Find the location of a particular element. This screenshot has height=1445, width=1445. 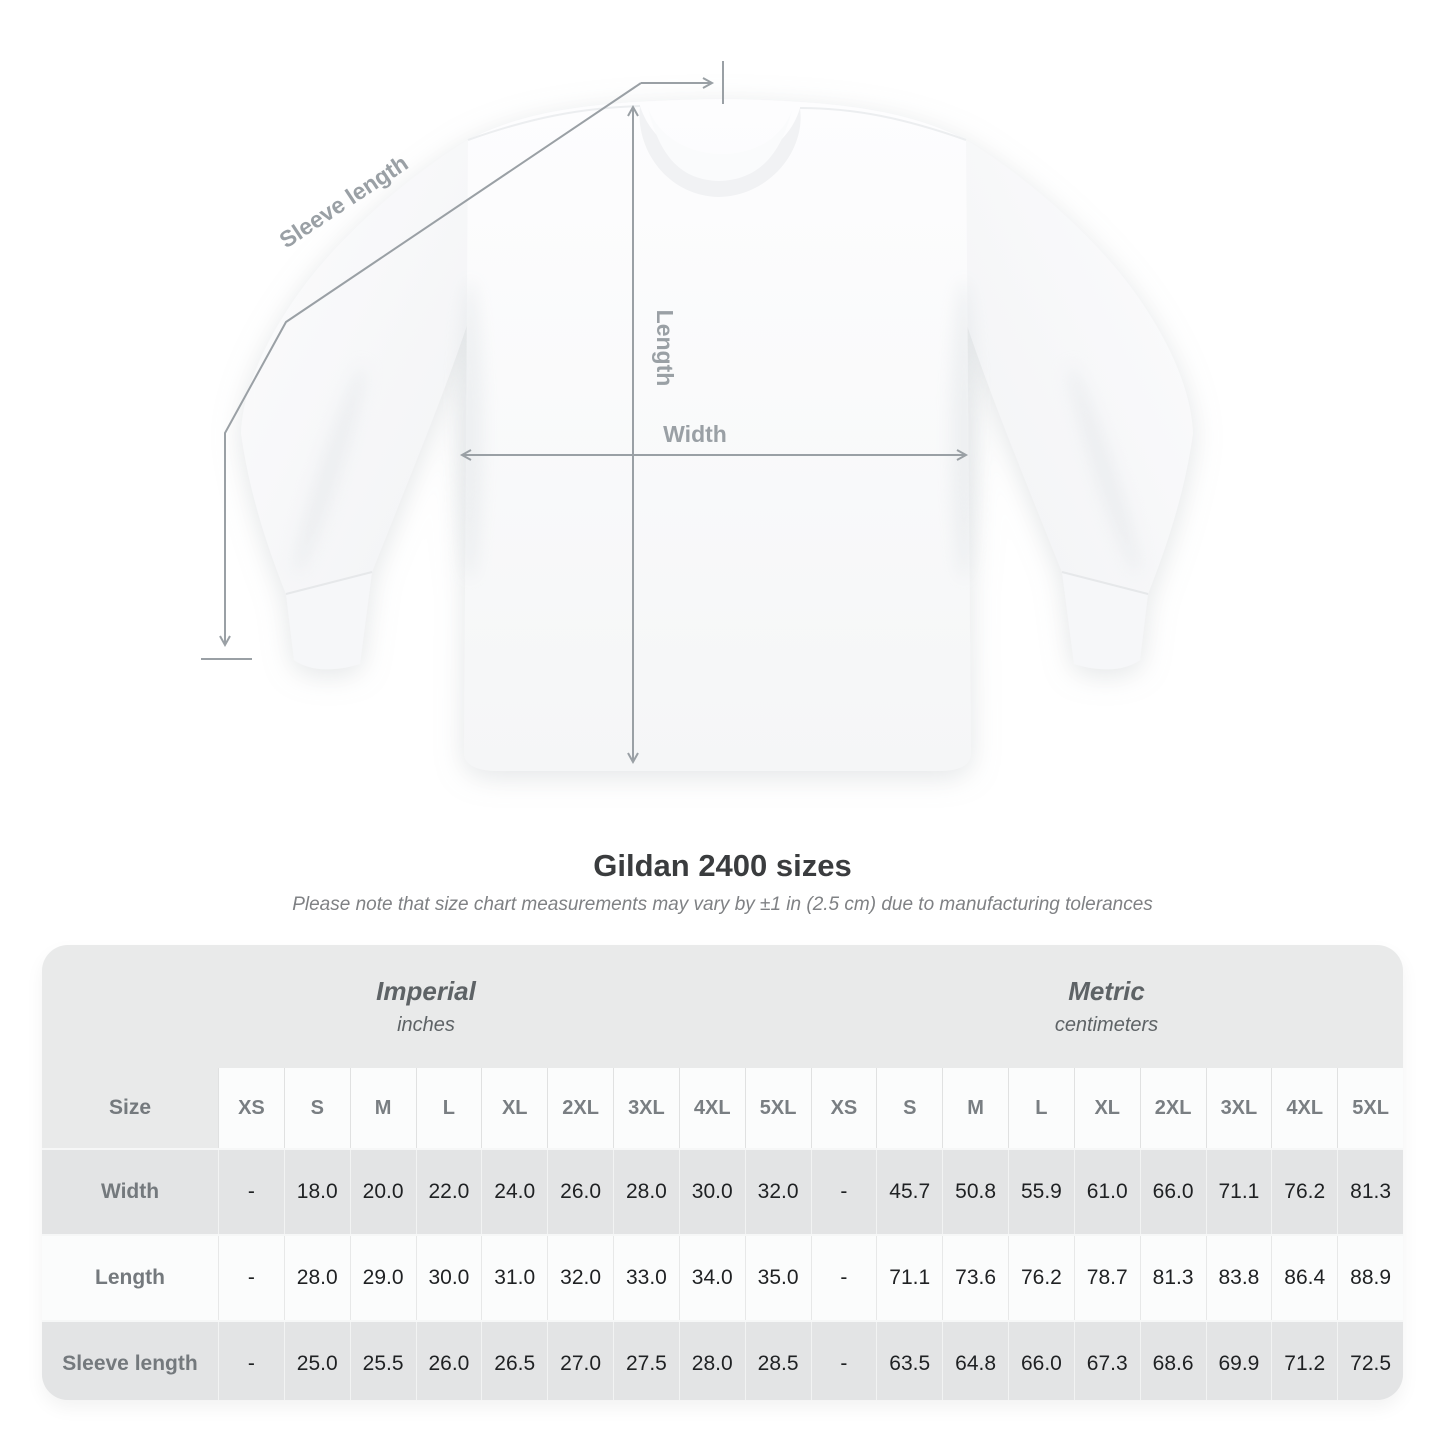

table-cell: 69.9 is located at coordinates (1238, 1361).